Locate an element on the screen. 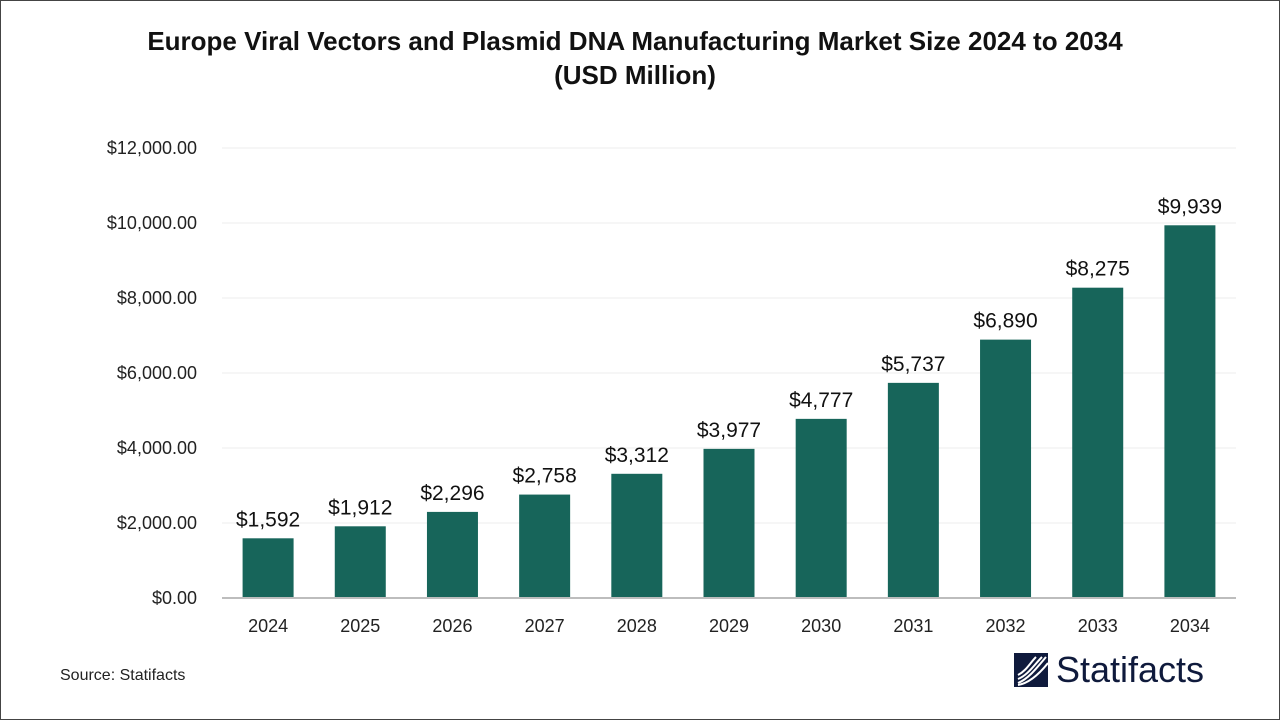 This screenshot has width=1280, height=720. y-tick-label: $12,000.00 is located at coordinates (152, 148).